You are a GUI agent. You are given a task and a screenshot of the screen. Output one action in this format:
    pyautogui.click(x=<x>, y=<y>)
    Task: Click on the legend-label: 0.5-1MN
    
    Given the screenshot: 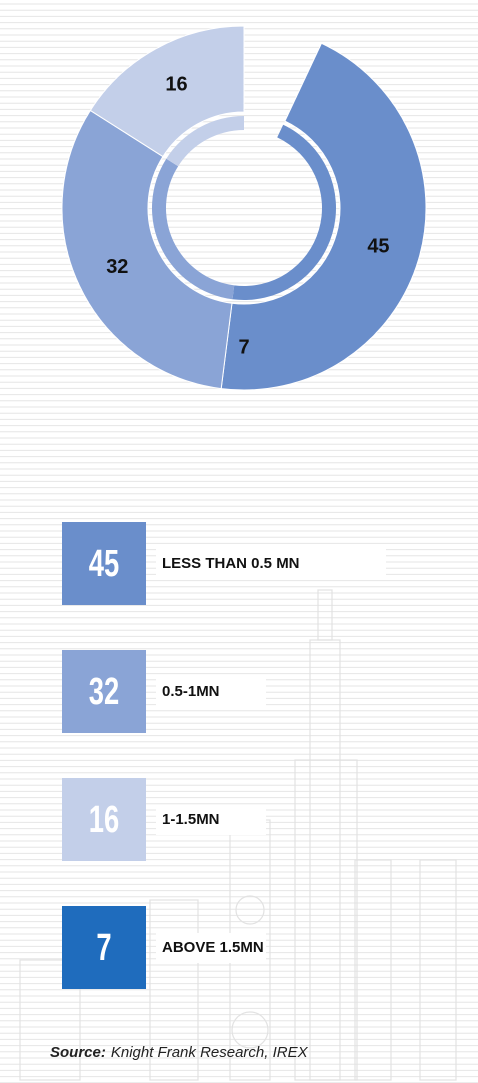 What is the action you would take?
    pyautogui.click(x=191, y=691)
    